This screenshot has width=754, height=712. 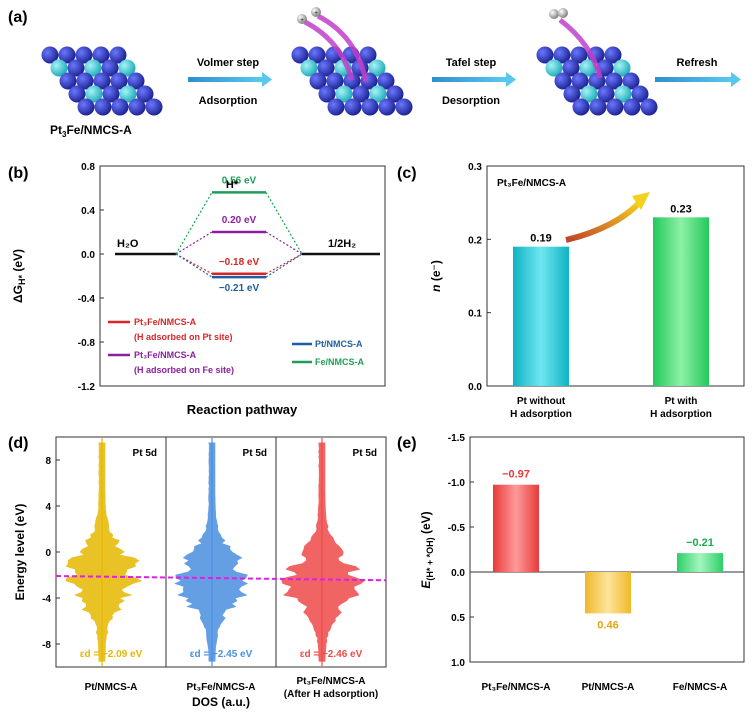 I want to click on bar-value-label: 0.23, so click(x=680, y=209).